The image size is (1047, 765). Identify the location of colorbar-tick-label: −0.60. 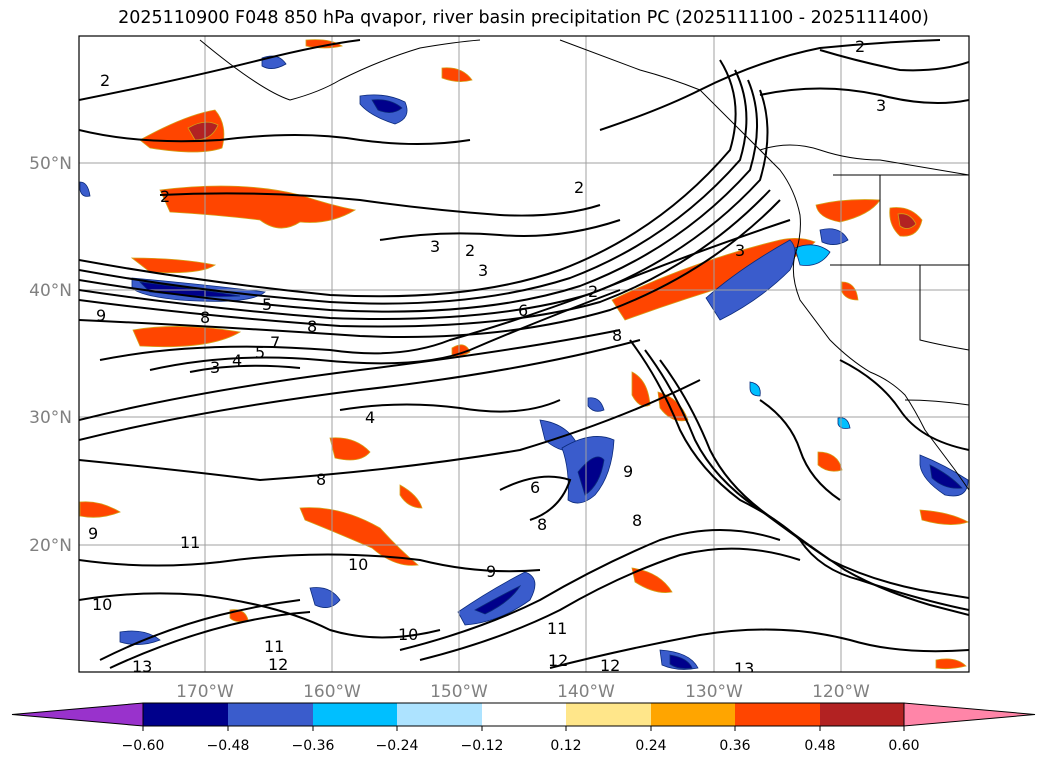
(143, 746).